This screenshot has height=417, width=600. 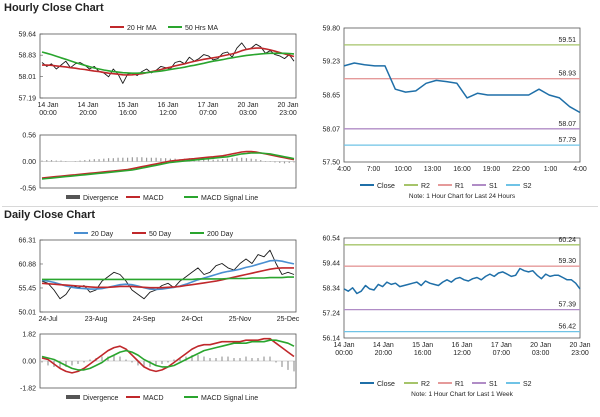 I want to click on pivot-x-tick: 03:00, so click(x=541, y=353).